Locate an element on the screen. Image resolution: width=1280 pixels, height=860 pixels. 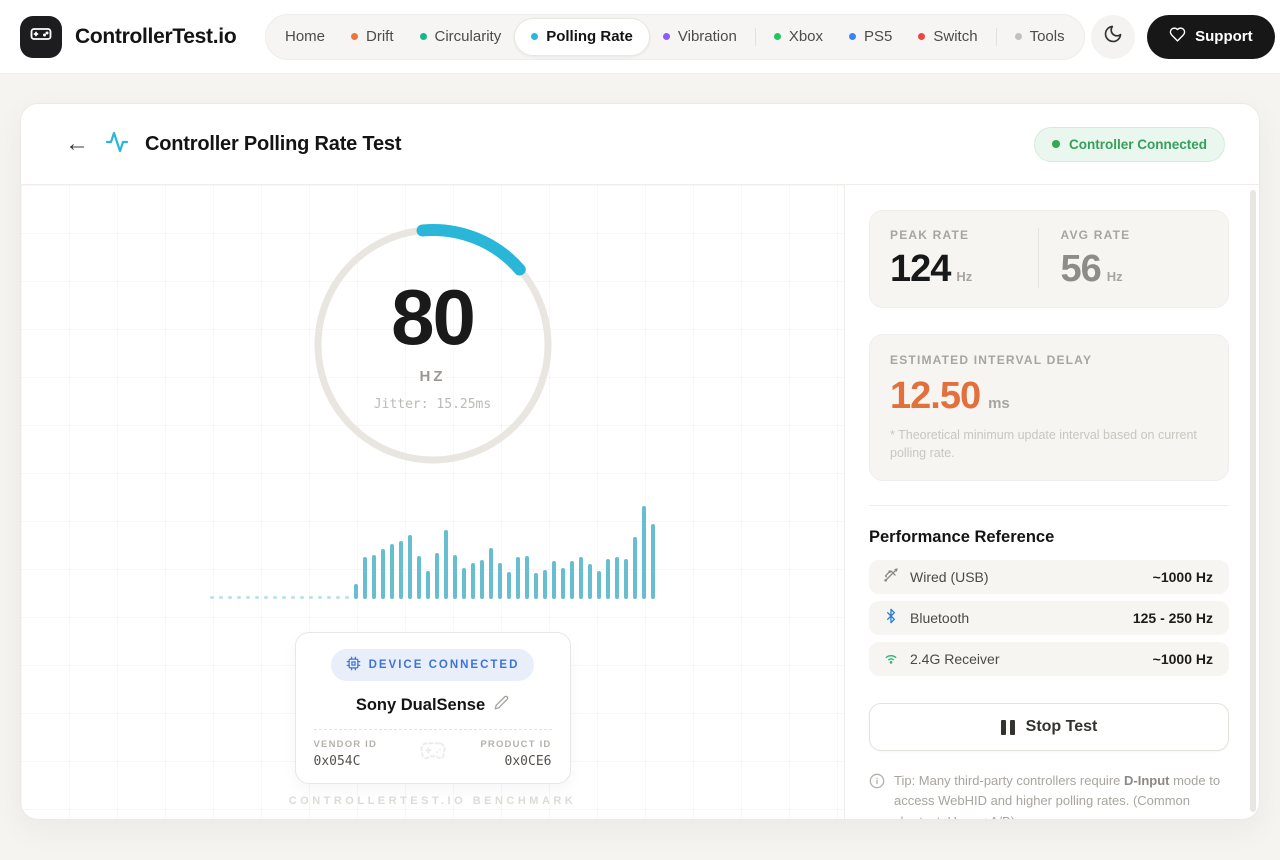
page-title: Controller Polling Rate Test is located at coordinates (273, 143).